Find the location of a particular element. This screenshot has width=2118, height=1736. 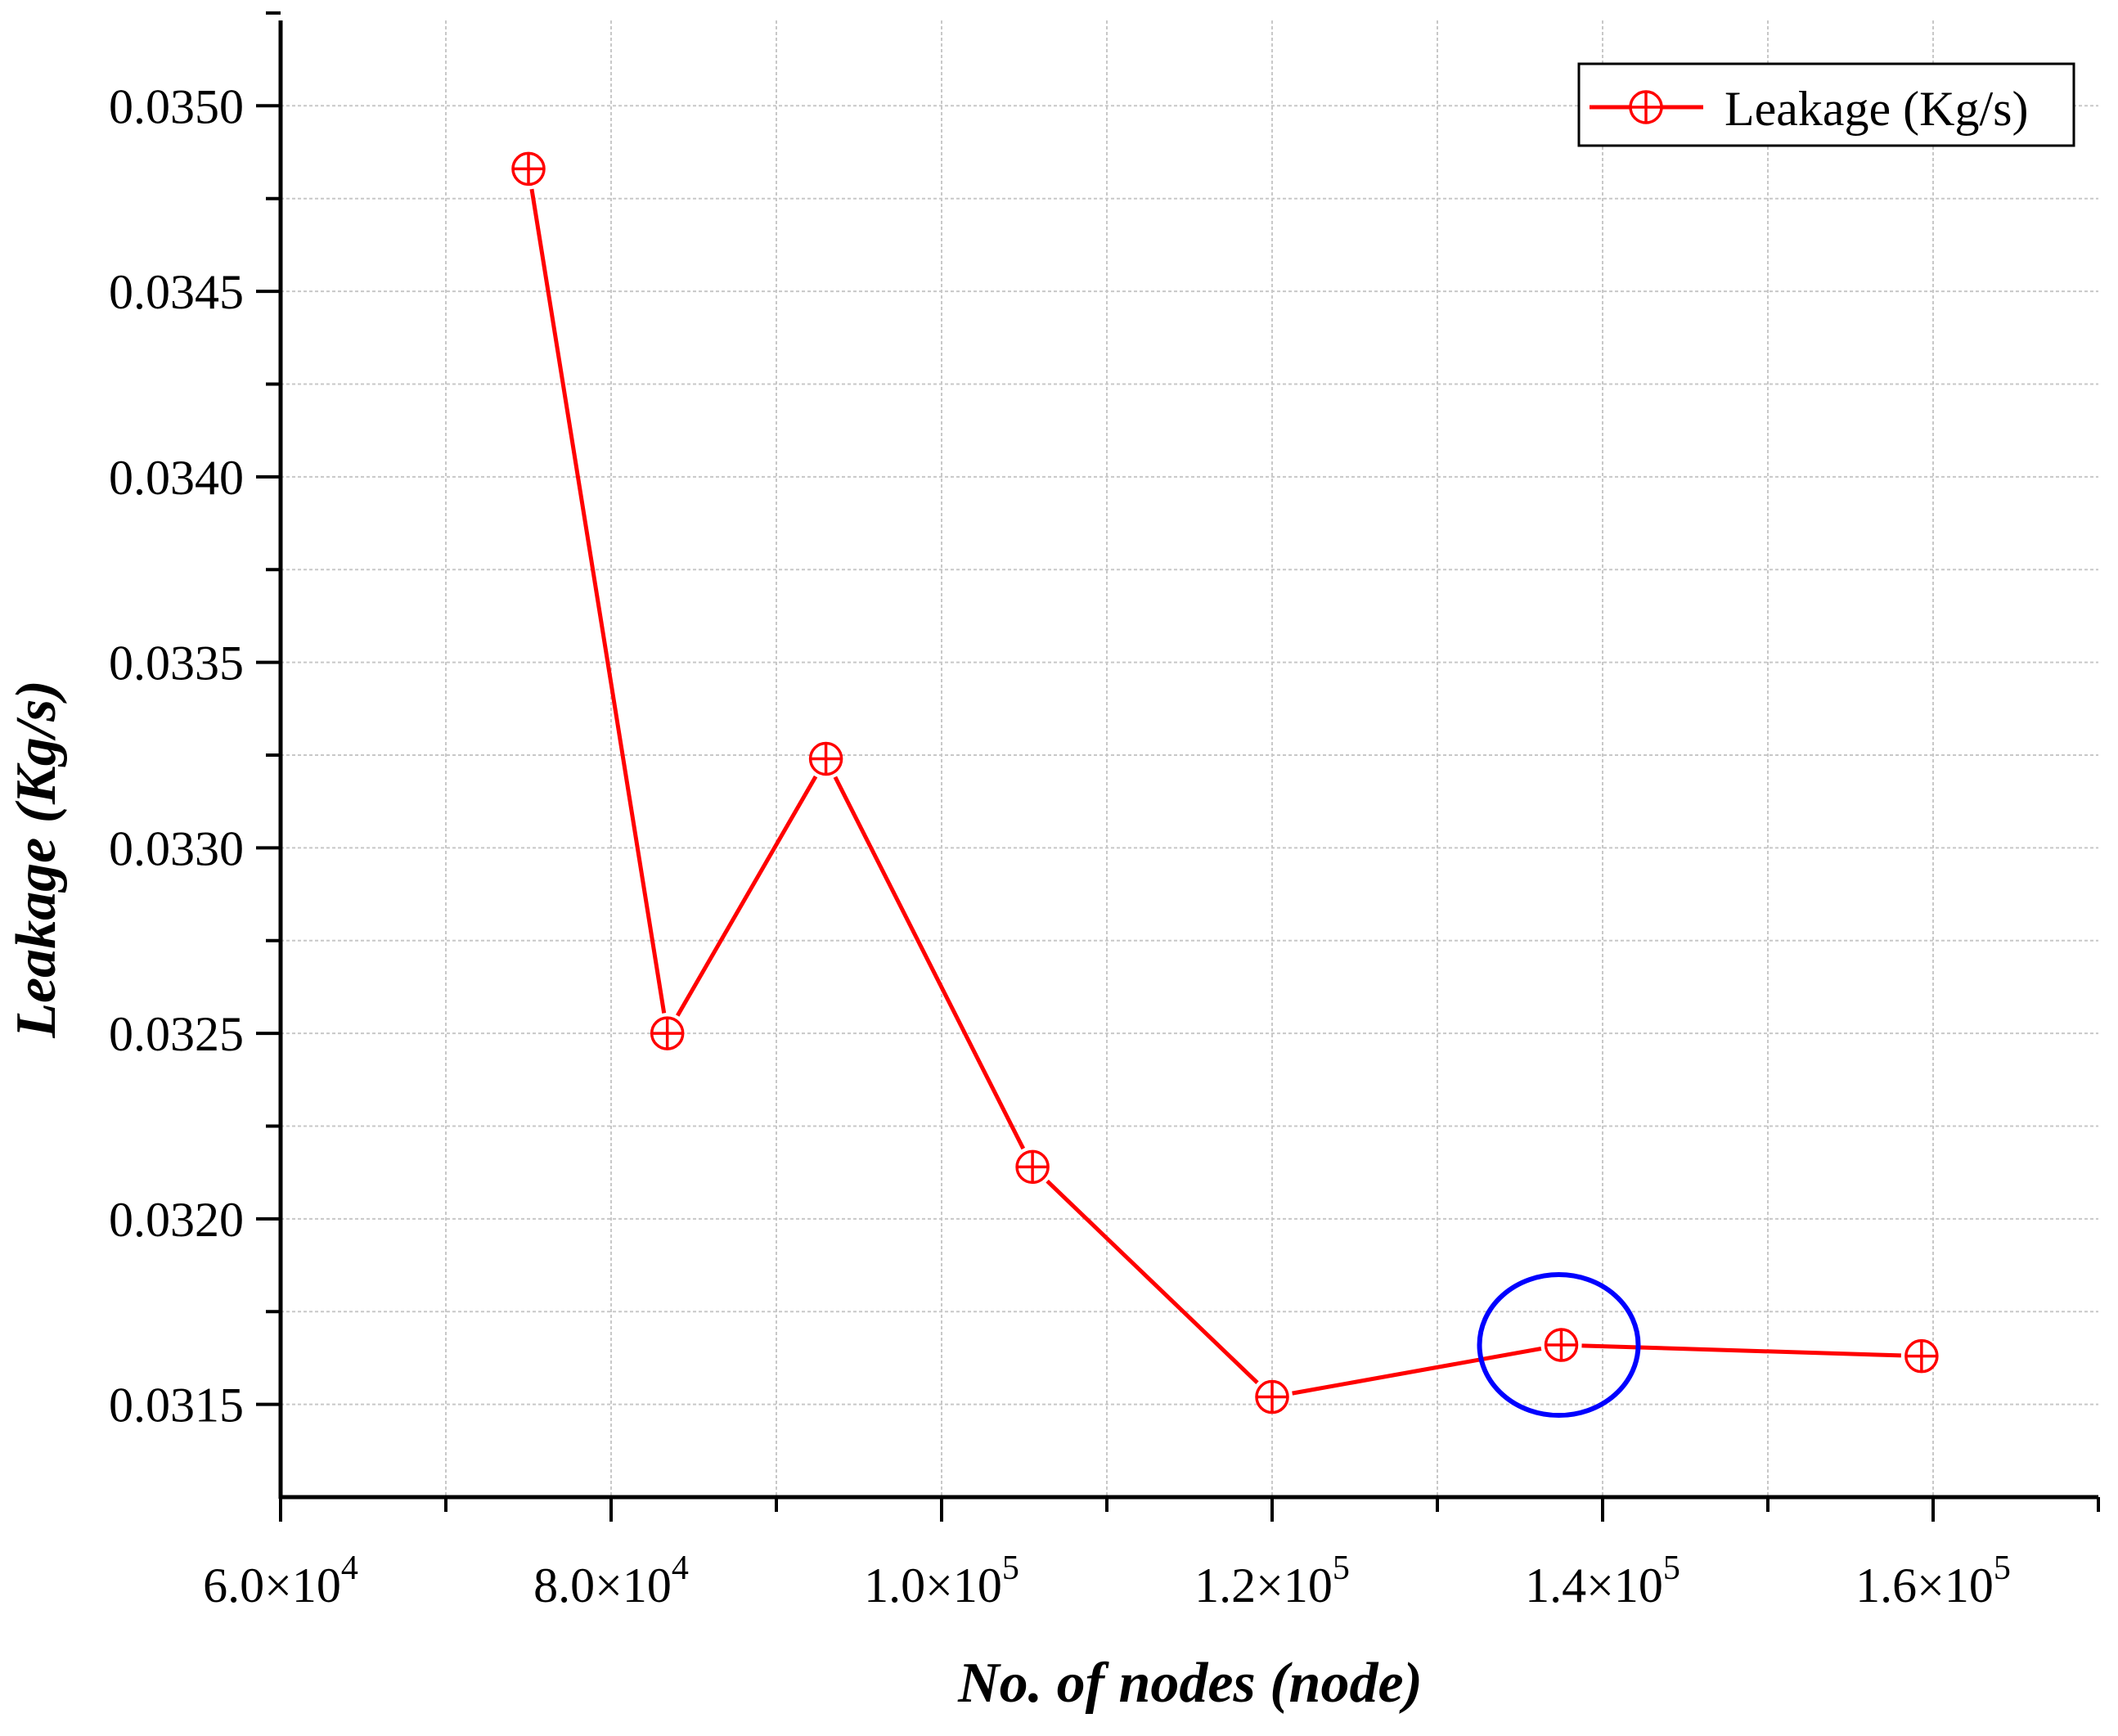

x-tick-label: 1.6×10⁵ is located at coordinates (1933, 1580).